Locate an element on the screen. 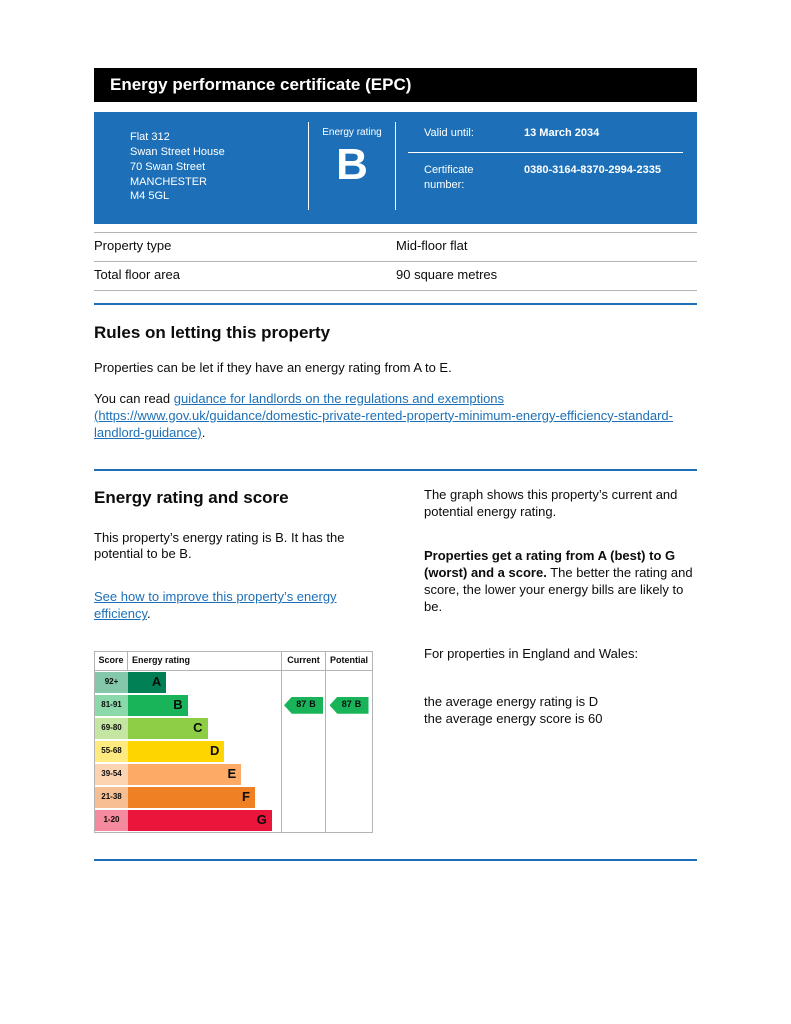 The width and height of the screenshot is (791, 1024). valid-until-row: Valid until: 13 March 2034 is located at coordinates (545, 132).